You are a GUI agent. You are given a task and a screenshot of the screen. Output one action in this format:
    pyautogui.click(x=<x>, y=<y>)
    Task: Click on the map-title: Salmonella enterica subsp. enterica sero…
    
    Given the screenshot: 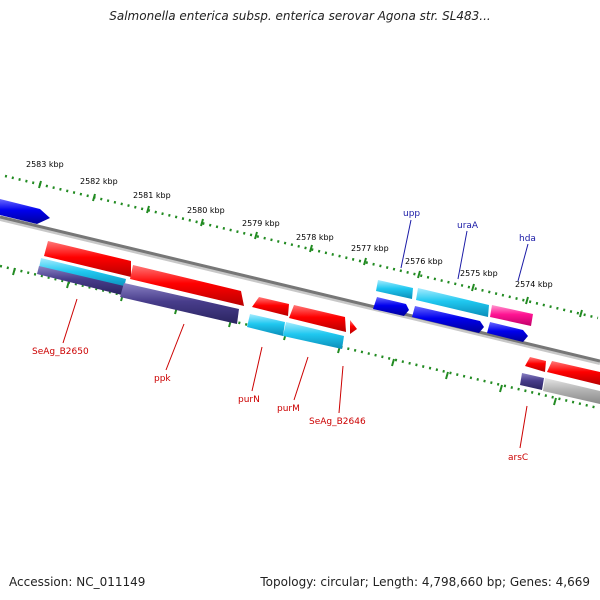 What is the action you would take?
    pyautogui.click(x=300, y=16)
    